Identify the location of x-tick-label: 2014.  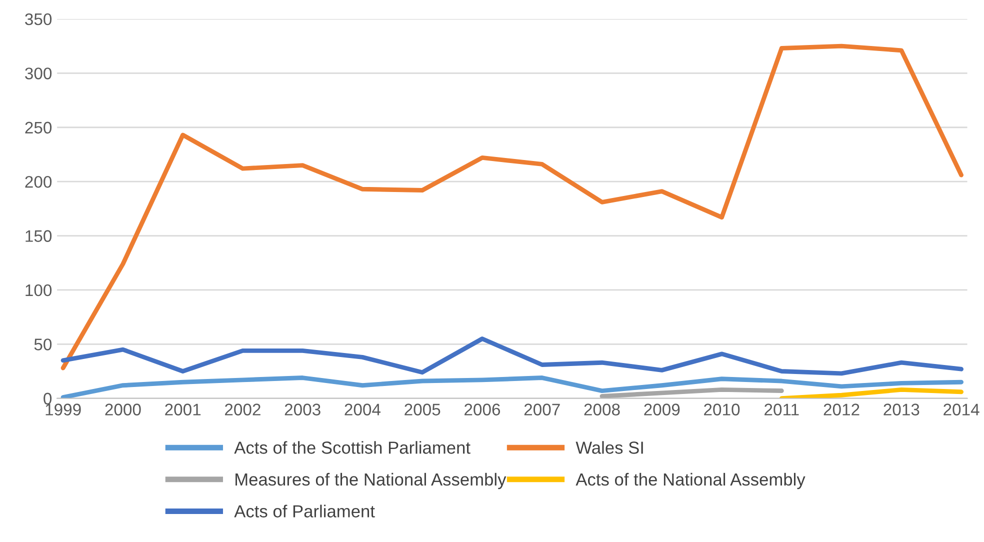
(962, 410).